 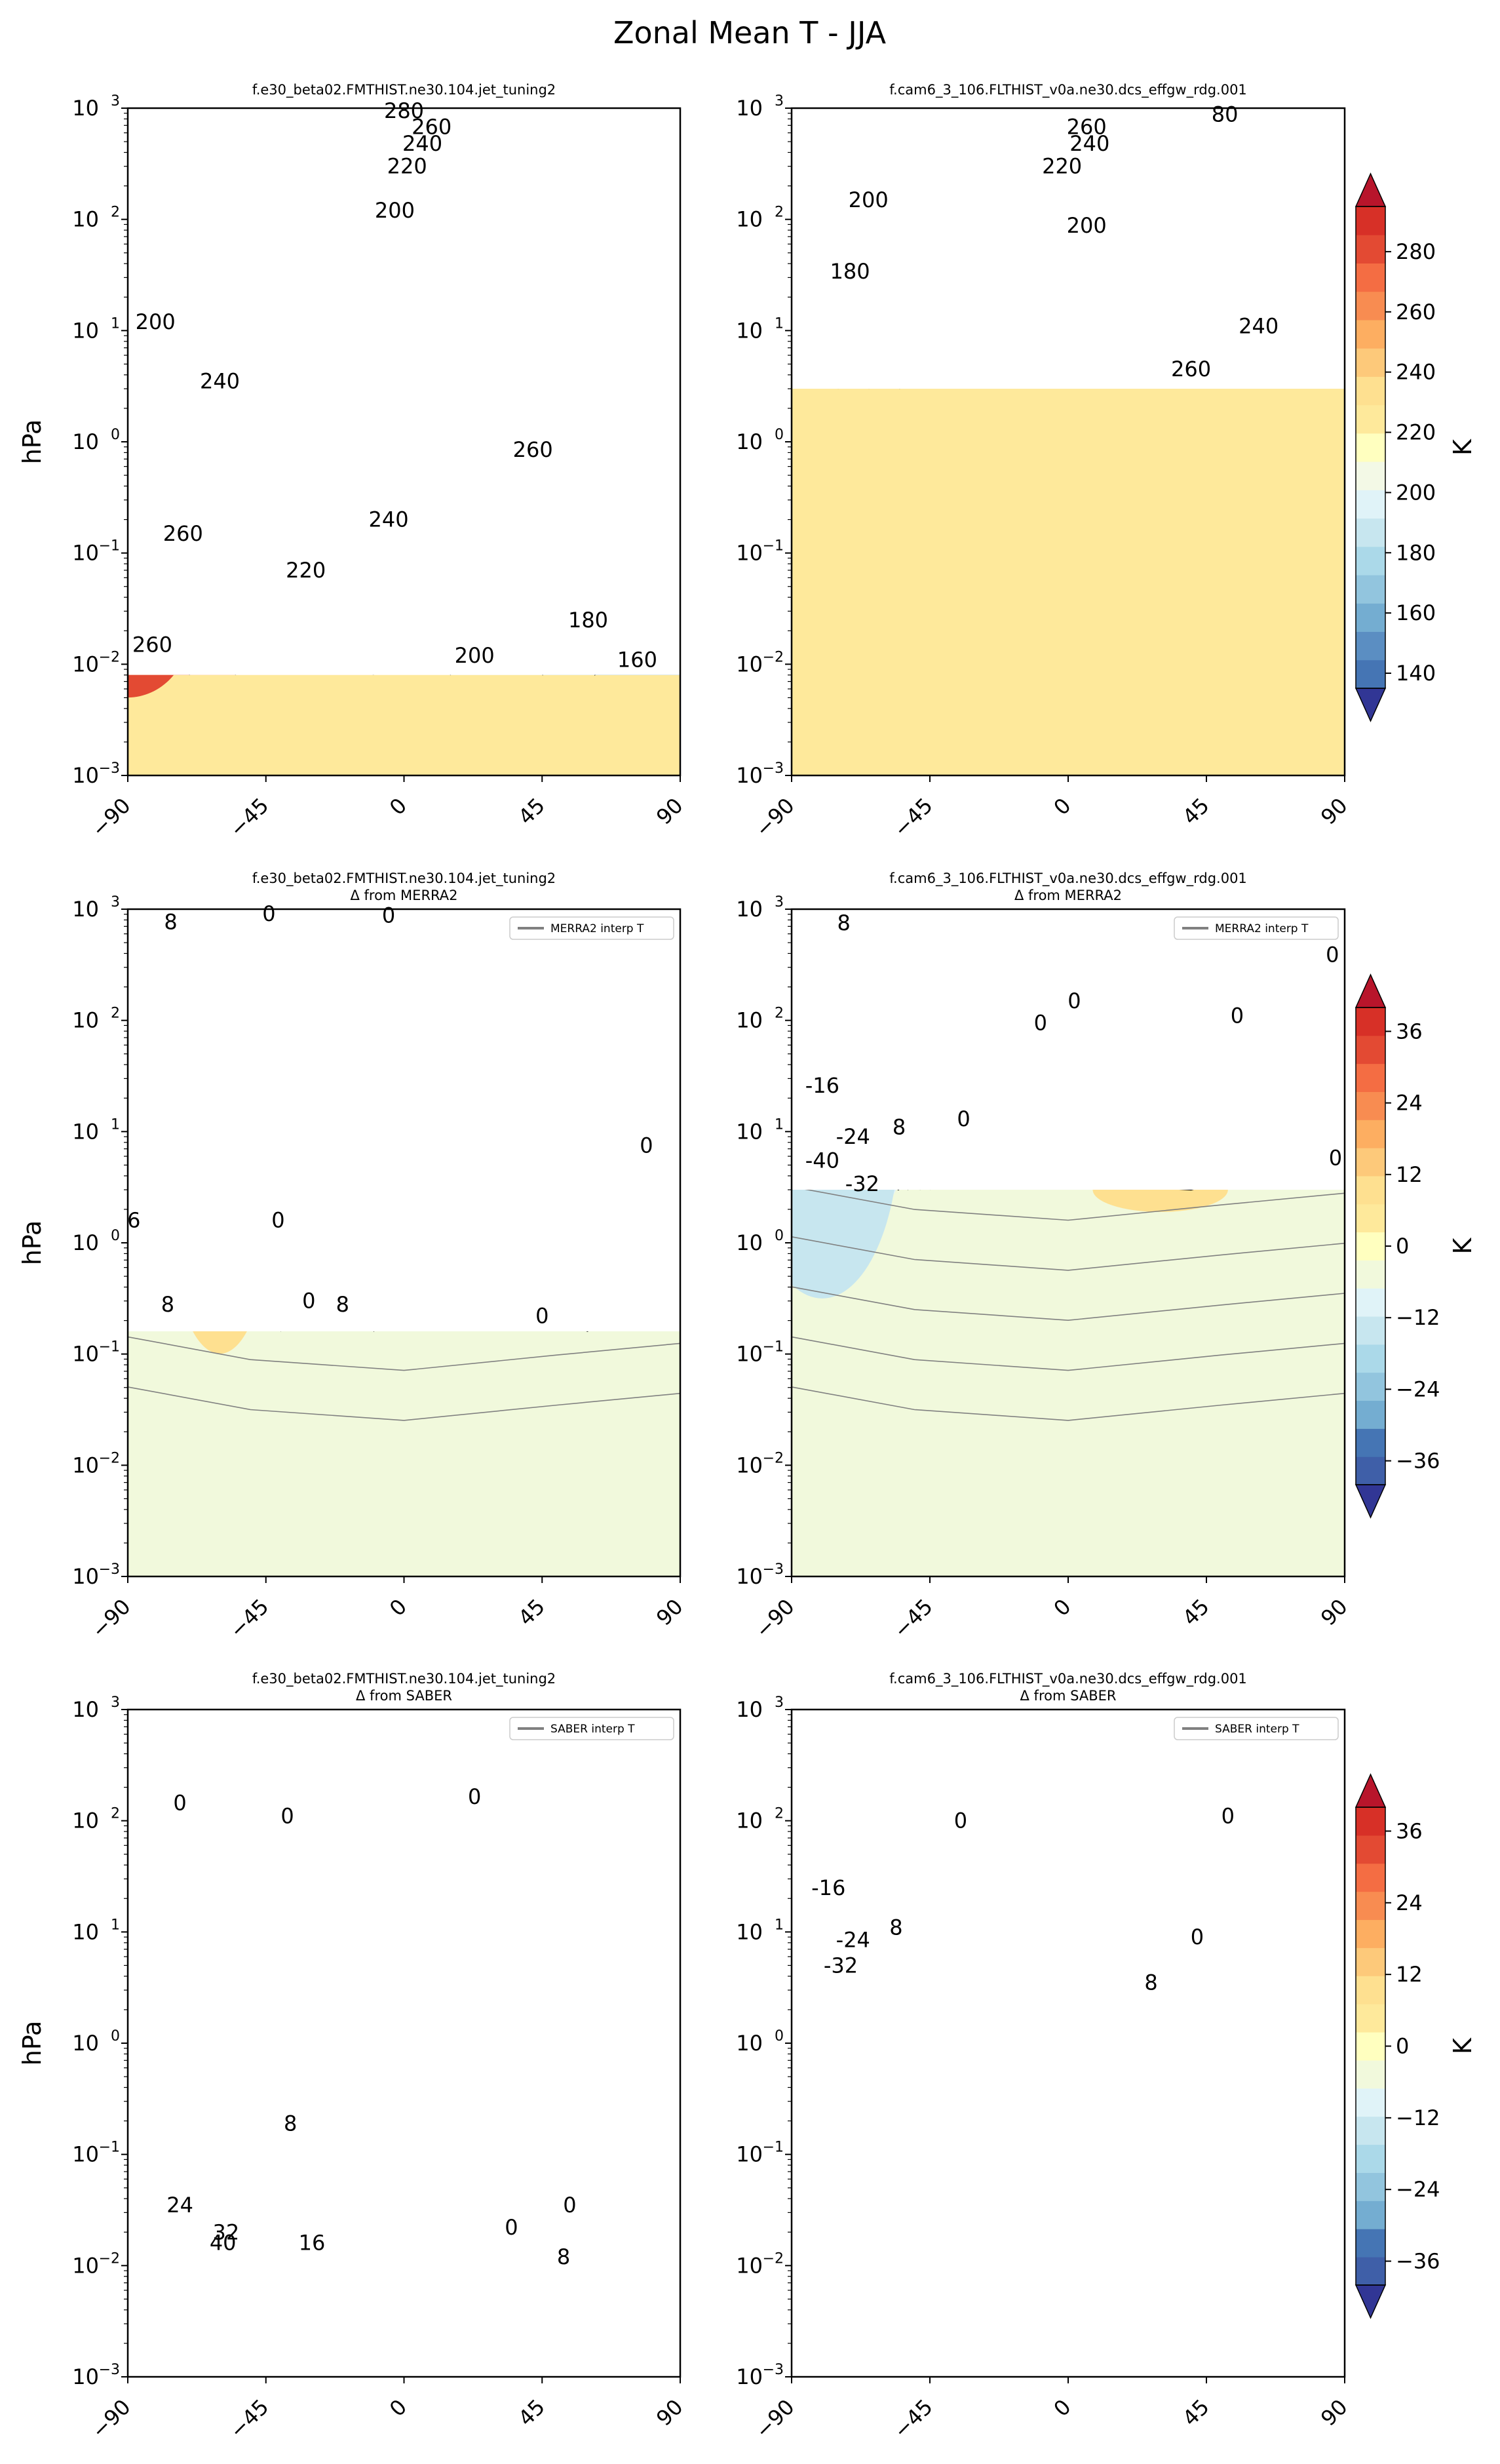 What do you see at coordinates (180, 2205) in the screenshot?
I see `contour-label: 24` at bounding box center [180, 2205].